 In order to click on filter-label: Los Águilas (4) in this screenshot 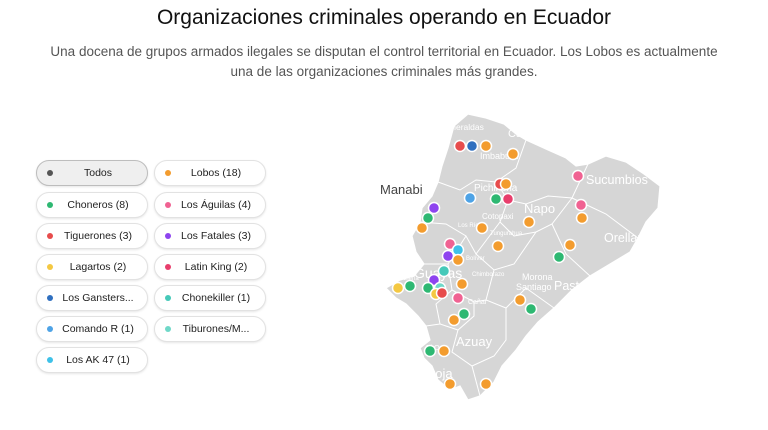, I will do `click(216, 205)`.